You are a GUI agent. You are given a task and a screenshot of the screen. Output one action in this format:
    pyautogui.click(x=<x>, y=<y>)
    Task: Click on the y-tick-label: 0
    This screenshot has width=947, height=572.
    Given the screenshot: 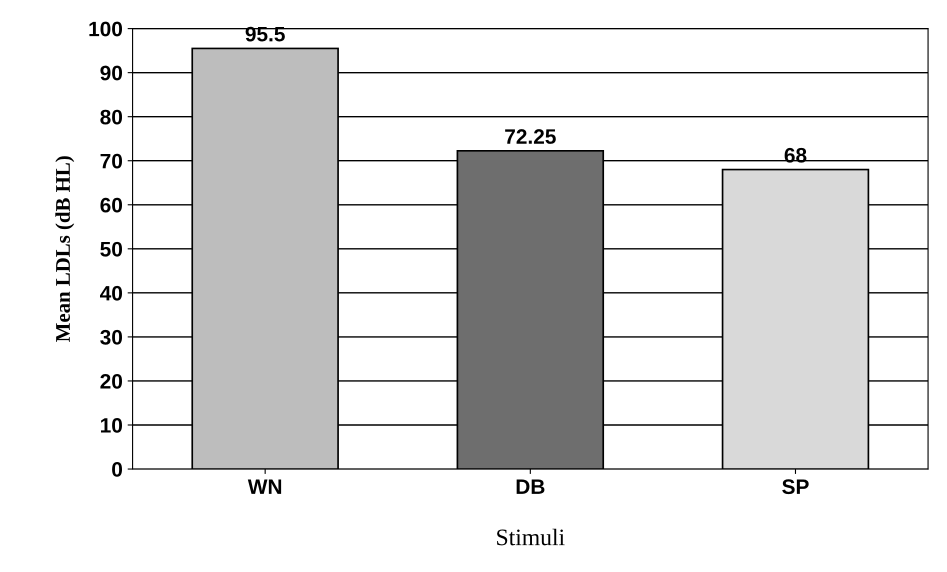 What is the action you would take?
    pyautogui.click(x=117, y=469)
    